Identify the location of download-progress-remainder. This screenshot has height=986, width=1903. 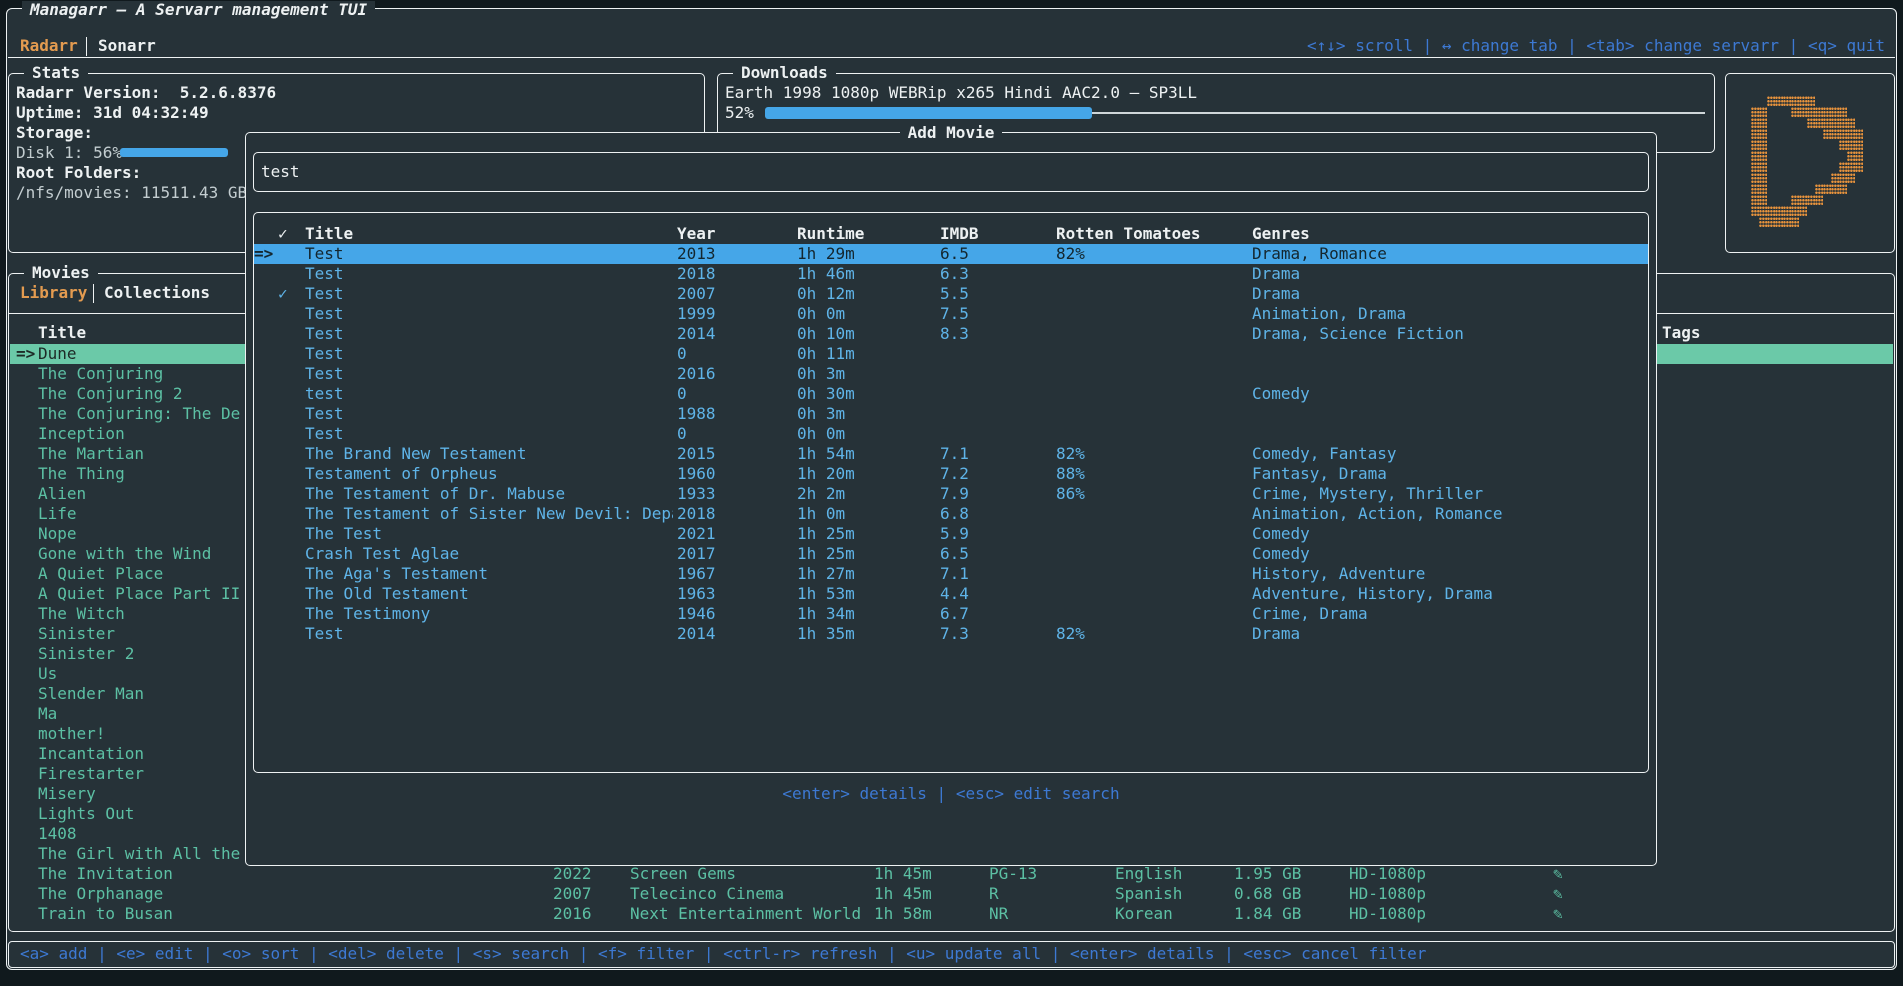
(1398, 113).